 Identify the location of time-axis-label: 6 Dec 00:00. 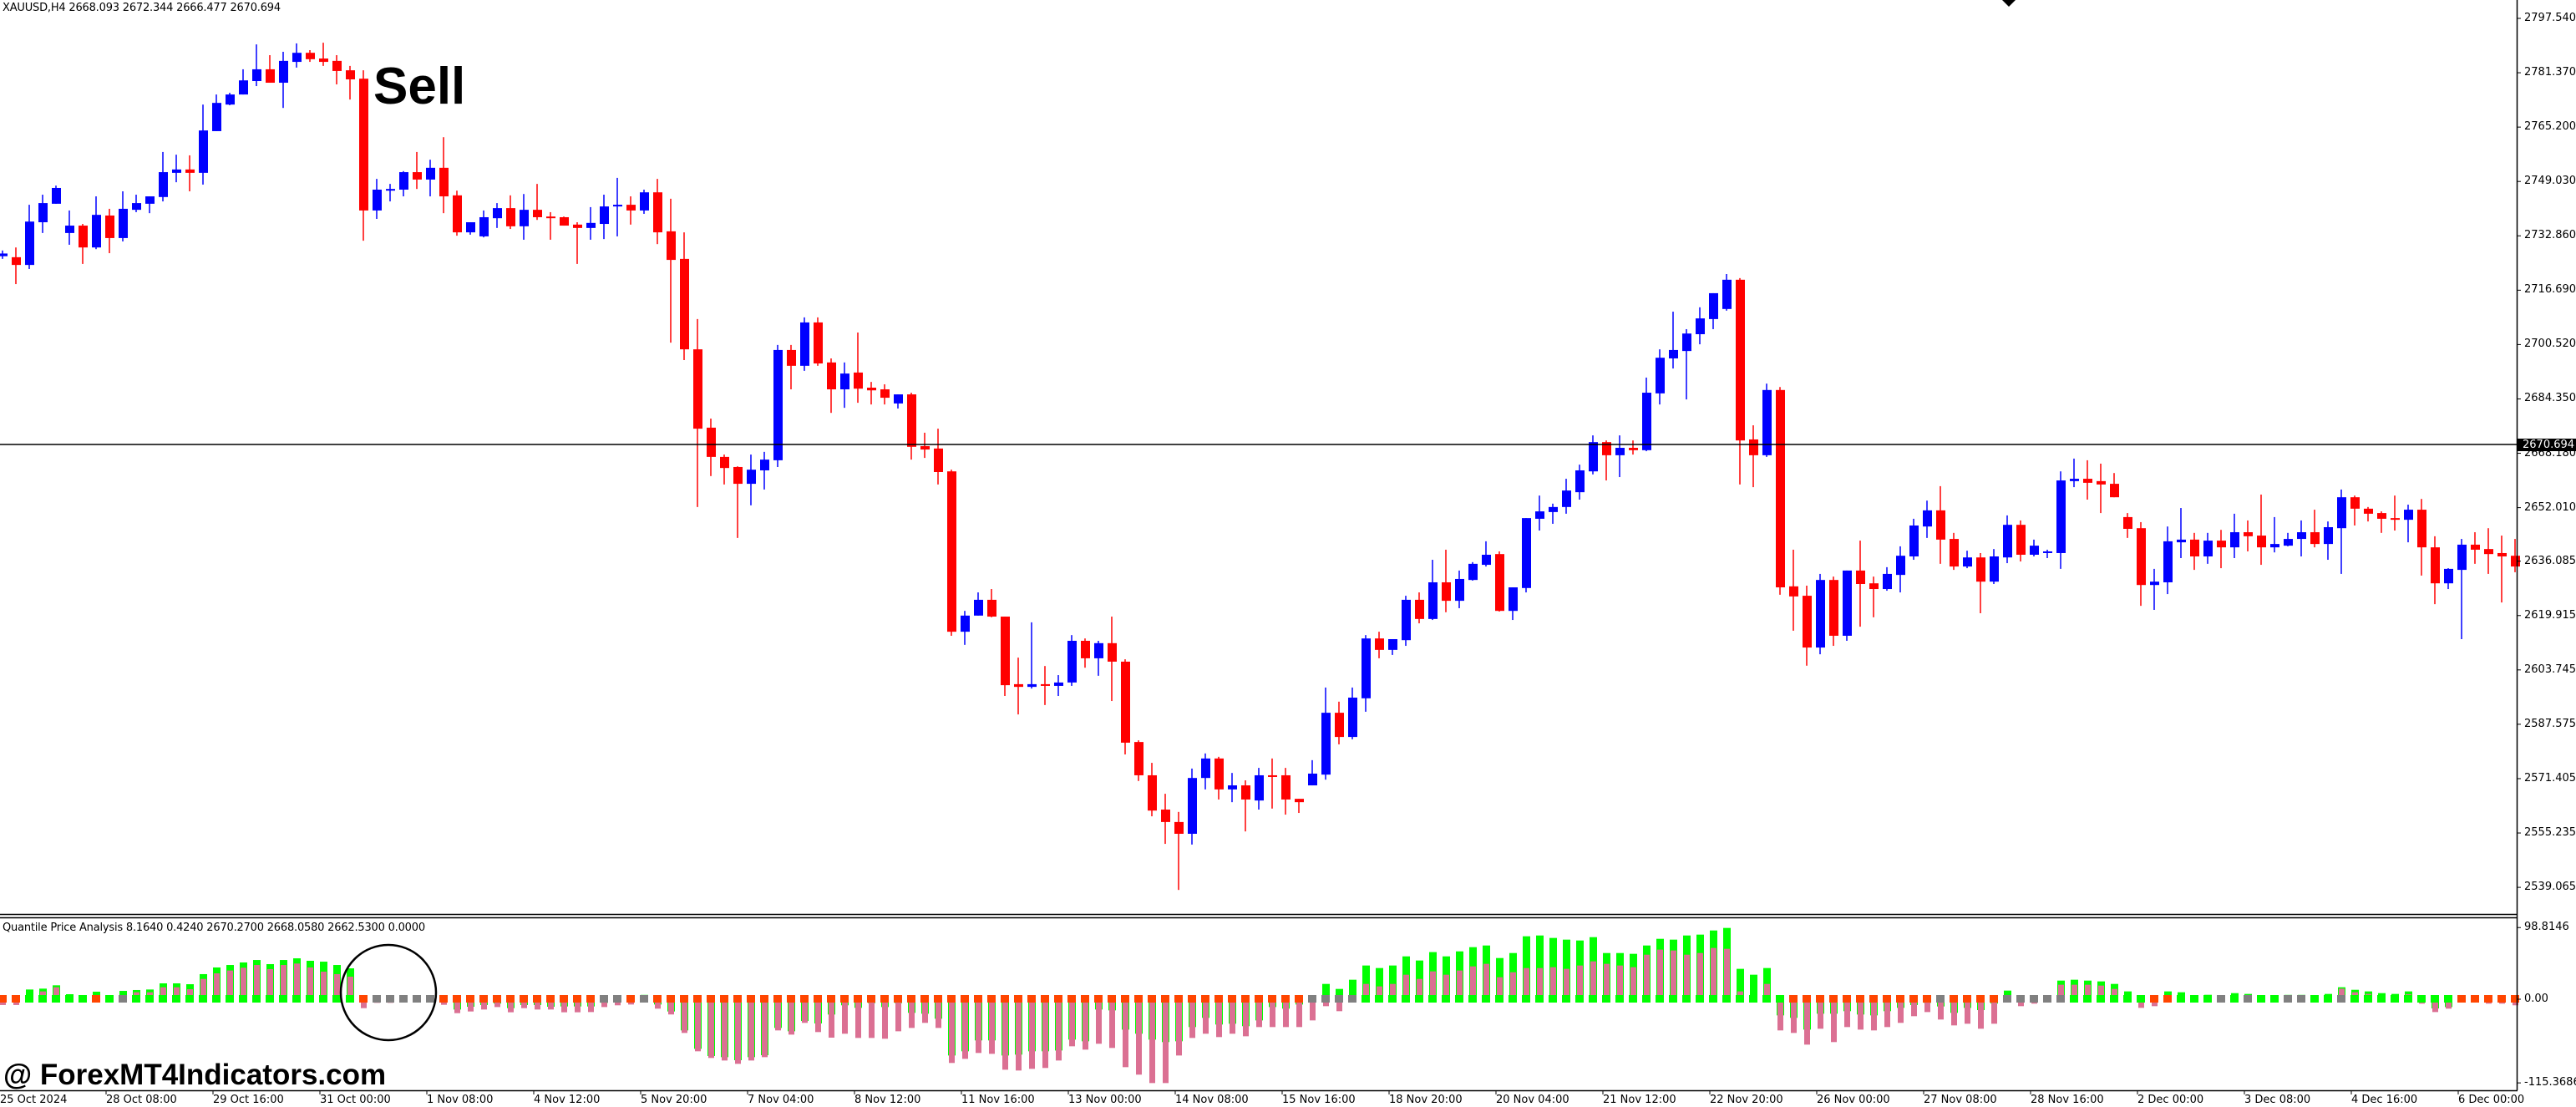
(2491, 1100).